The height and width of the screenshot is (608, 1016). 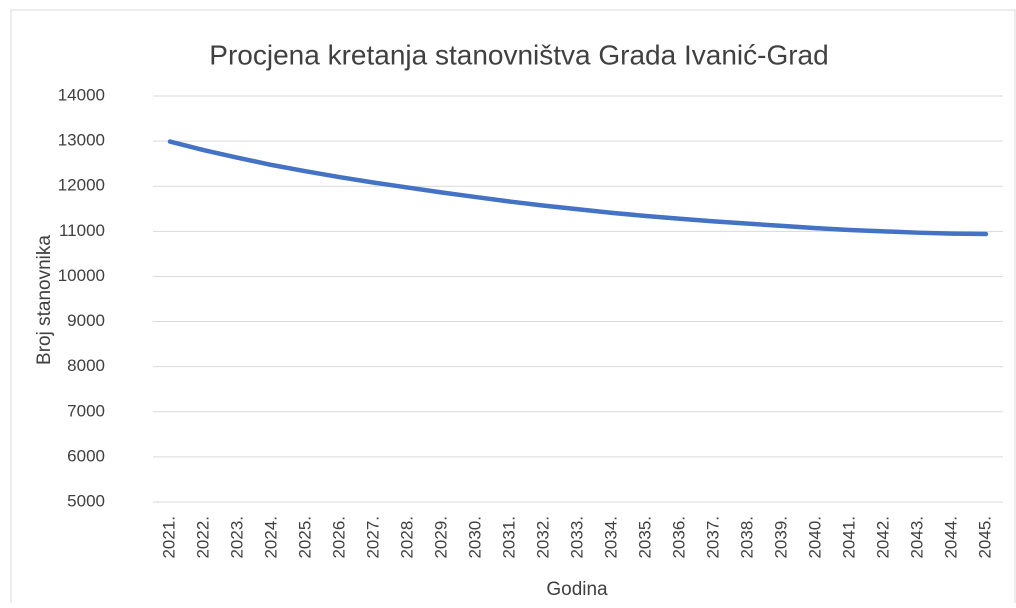 What do you see at coordinates (610, 537) in the screenshot?
I see `x-tick-label: 2034.` at bounding box center [610, 537].